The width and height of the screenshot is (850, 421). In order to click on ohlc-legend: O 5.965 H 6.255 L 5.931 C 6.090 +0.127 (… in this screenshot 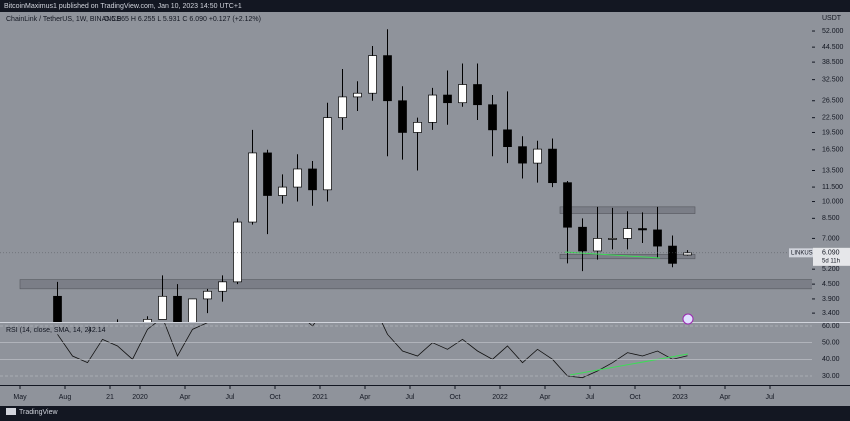, I will do `click(182, 19)`.